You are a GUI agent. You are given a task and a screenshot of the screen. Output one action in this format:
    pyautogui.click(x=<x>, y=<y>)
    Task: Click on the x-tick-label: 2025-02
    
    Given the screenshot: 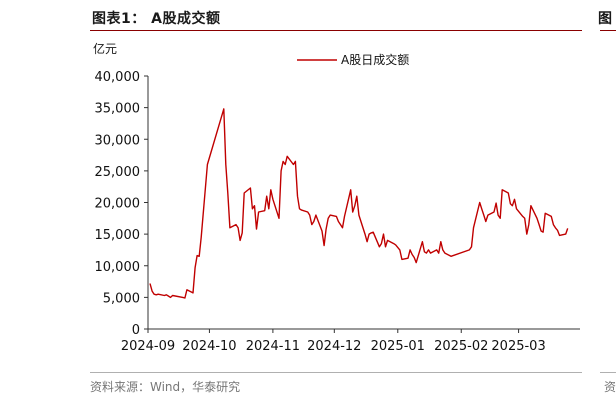 What is the action you would take?
    pyautogui.click(x=461, y=346)
    